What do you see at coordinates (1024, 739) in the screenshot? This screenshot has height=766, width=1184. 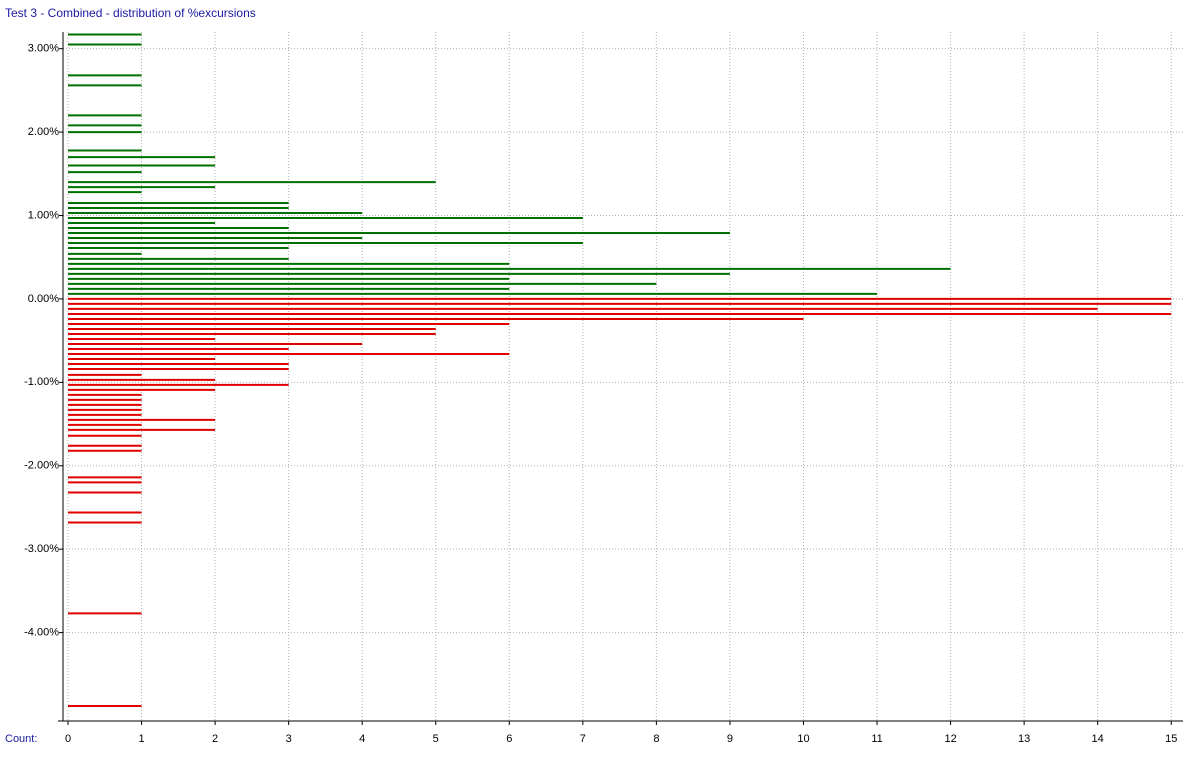 I see `x-tick-label: 13` at bounding box center [1024, 739].